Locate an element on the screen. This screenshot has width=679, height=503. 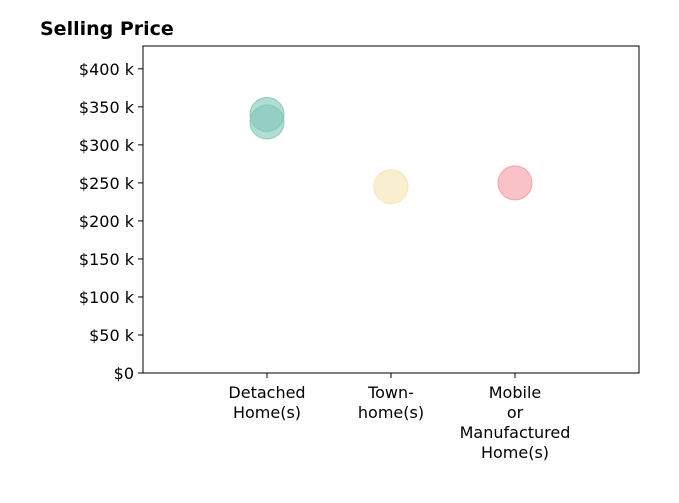
chart-title: Selling Price is located at coordinates (107, 29).